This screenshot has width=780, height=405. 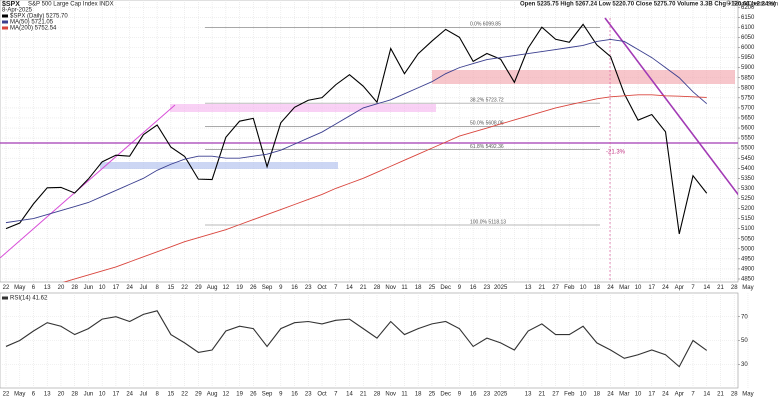 What do you see at coordinates (129, 288) in the screenshot?
I see `x-tick-label: 24` at bounding box center [129, 288].